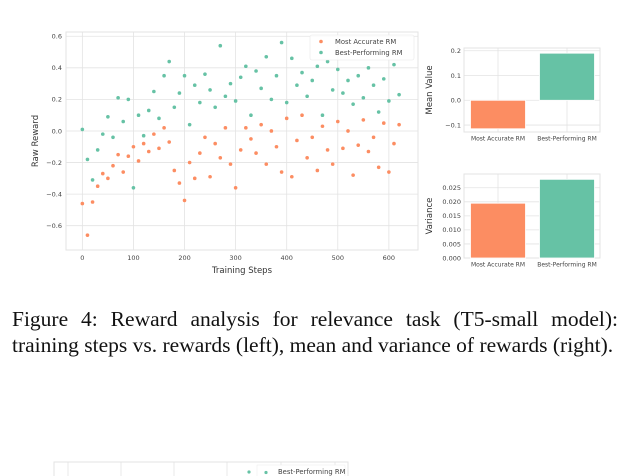 The image size is (629, 476). What do you see at coordinates (451, 188) in the screenshot?
I see `y-tick-label: 0.025` at bounding box center [451, 188].